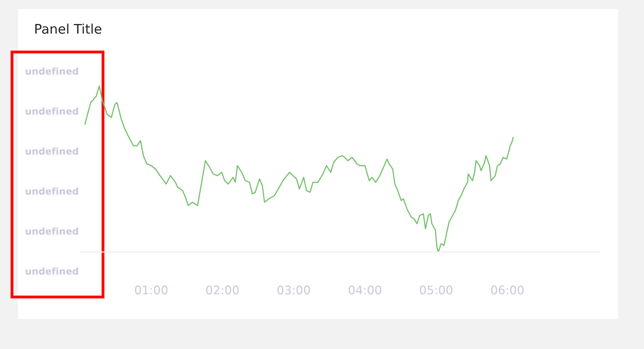 The height and width of the screenshot is (349, 644). I want to click on x-tick-label: 05:00, so click(436, 290).